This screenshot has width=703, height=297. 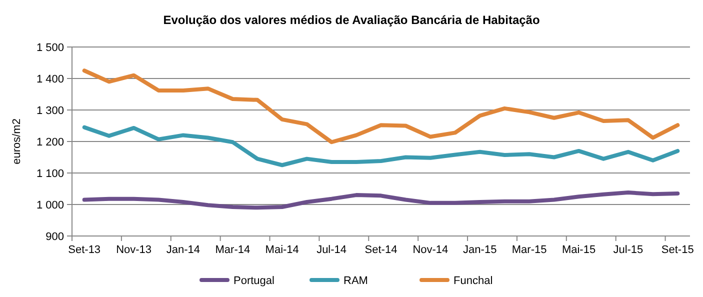 I want to click on y-tick-label: 1 400, so click(x=50, y=79).